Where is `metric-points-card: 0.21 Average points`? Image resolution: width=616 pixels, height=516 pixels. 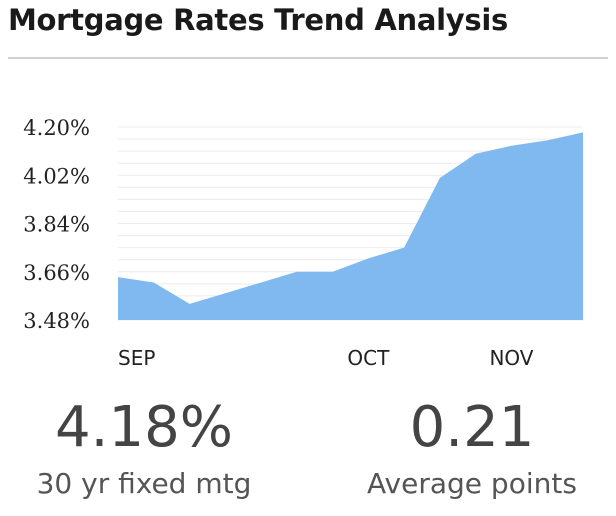 metric-points-card: 0.21 Average points is located at coordinates (472, 449).